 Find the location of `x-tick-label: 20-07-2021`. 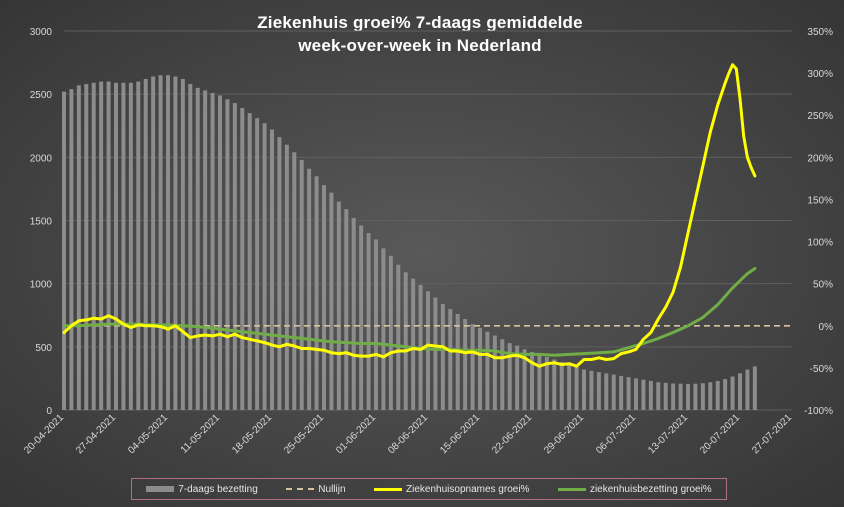

x-tick-label: 20-07-2021 is located at coordinates (720, 434).